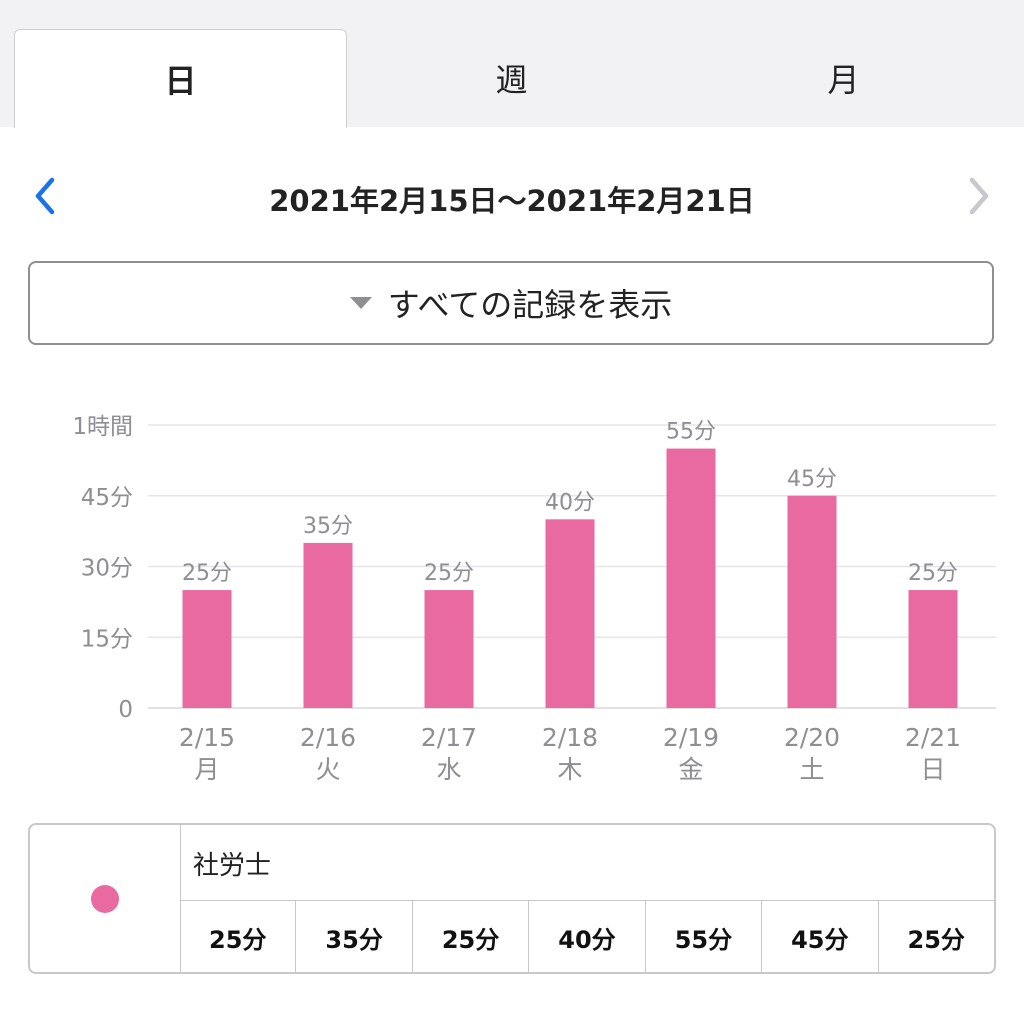 The width and height of the screenshot is (1024, 1024). Describe the element at coordinates (530, 305) in the screenshot. I see `filter-label: すべての記録を表示` at that location.